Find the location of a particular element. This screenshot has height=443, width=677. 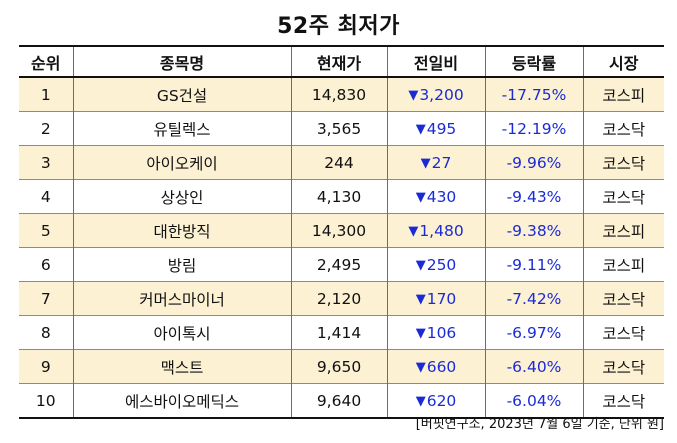

price-cell: 9,650 is located at coordinates (339, 366).